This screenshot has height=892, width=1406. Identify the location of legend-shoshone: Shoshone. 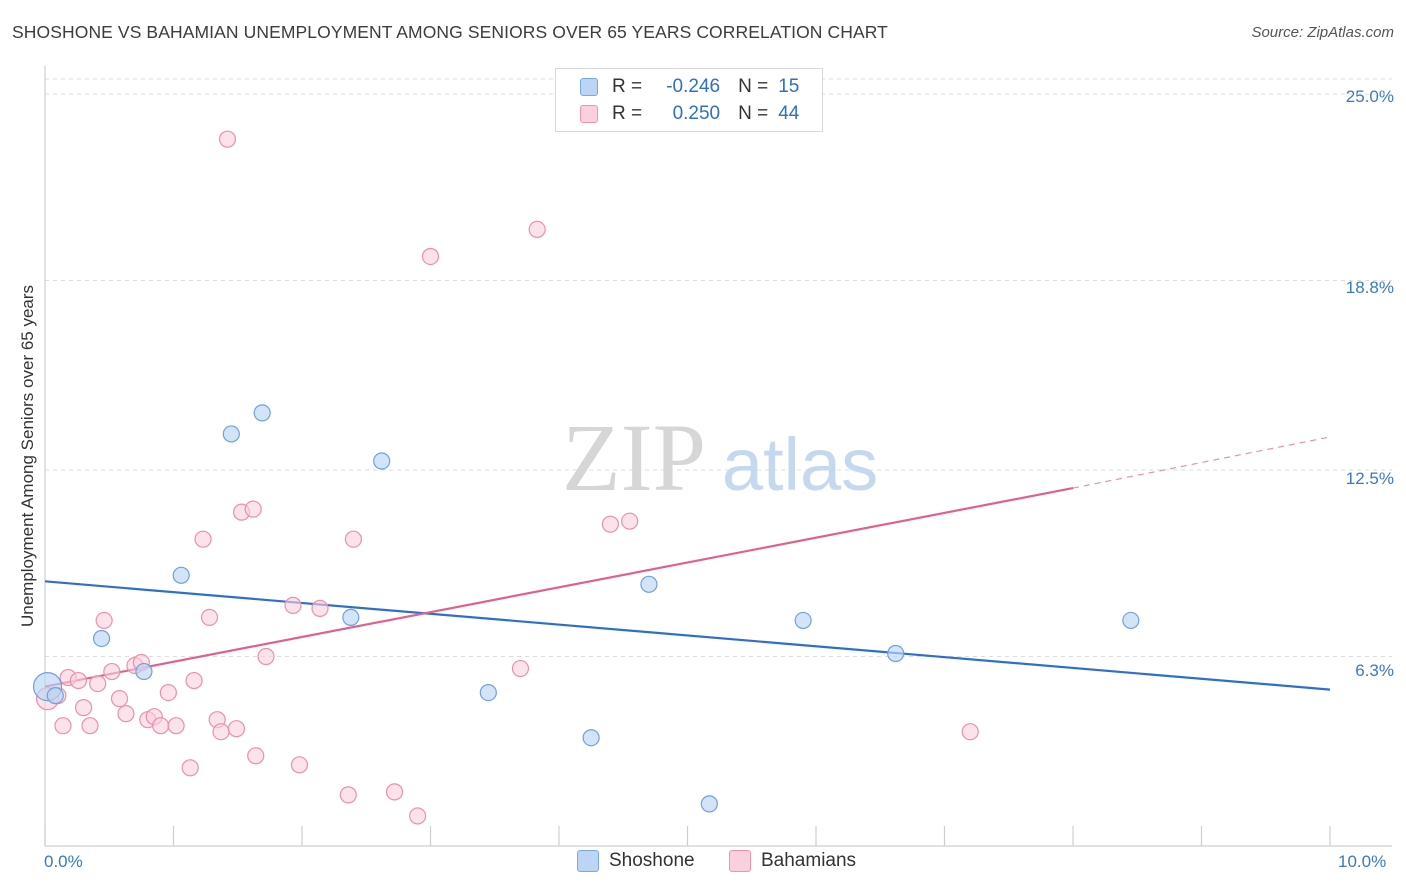
(636, 861).